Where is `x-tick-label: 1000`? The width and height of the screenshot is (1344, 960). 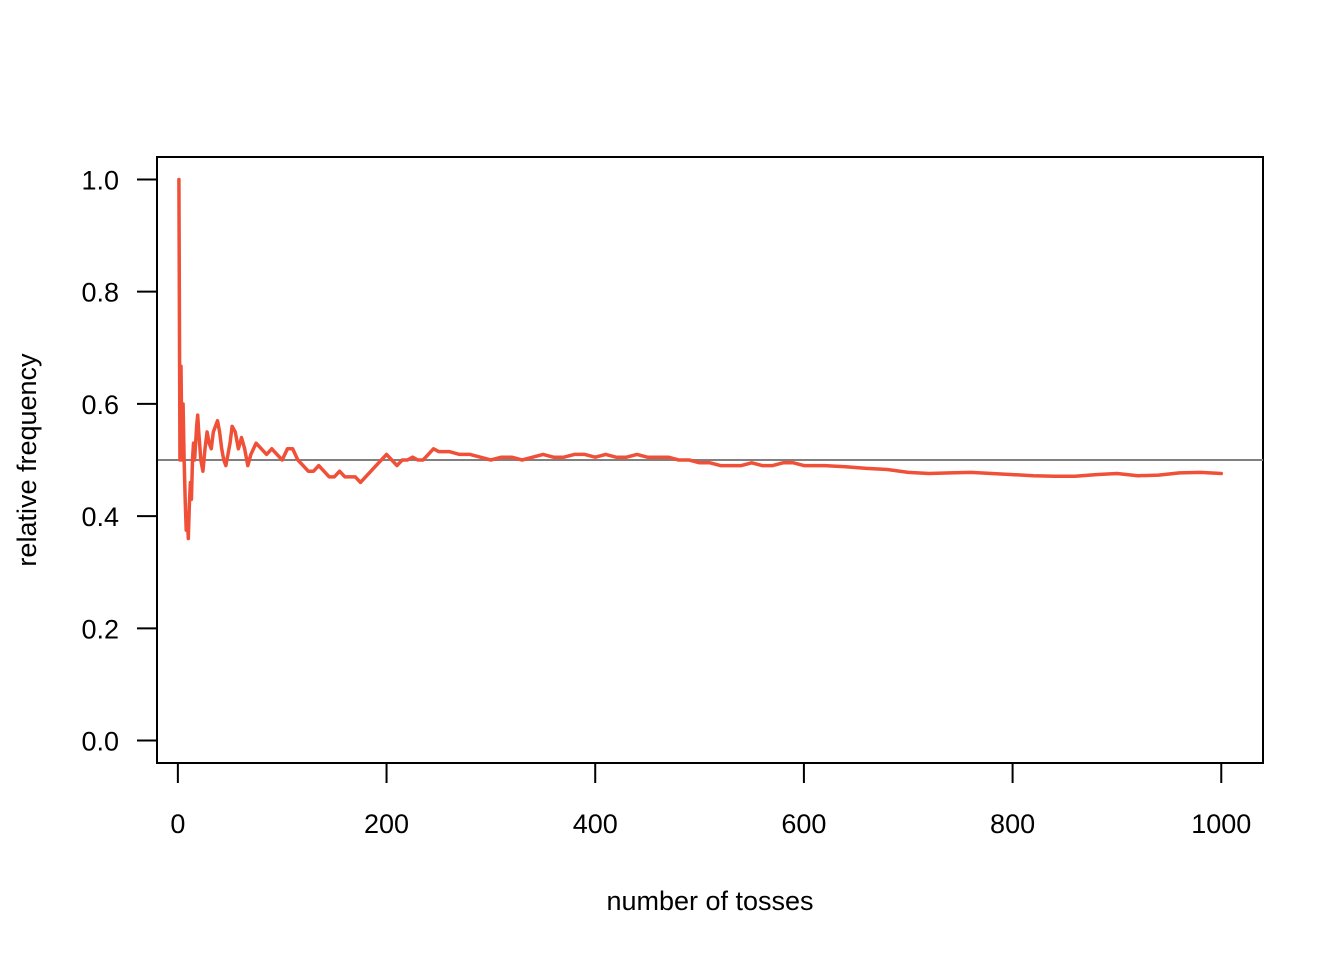 x-tick-label: 1000 is located at coordinates (1221, 824).